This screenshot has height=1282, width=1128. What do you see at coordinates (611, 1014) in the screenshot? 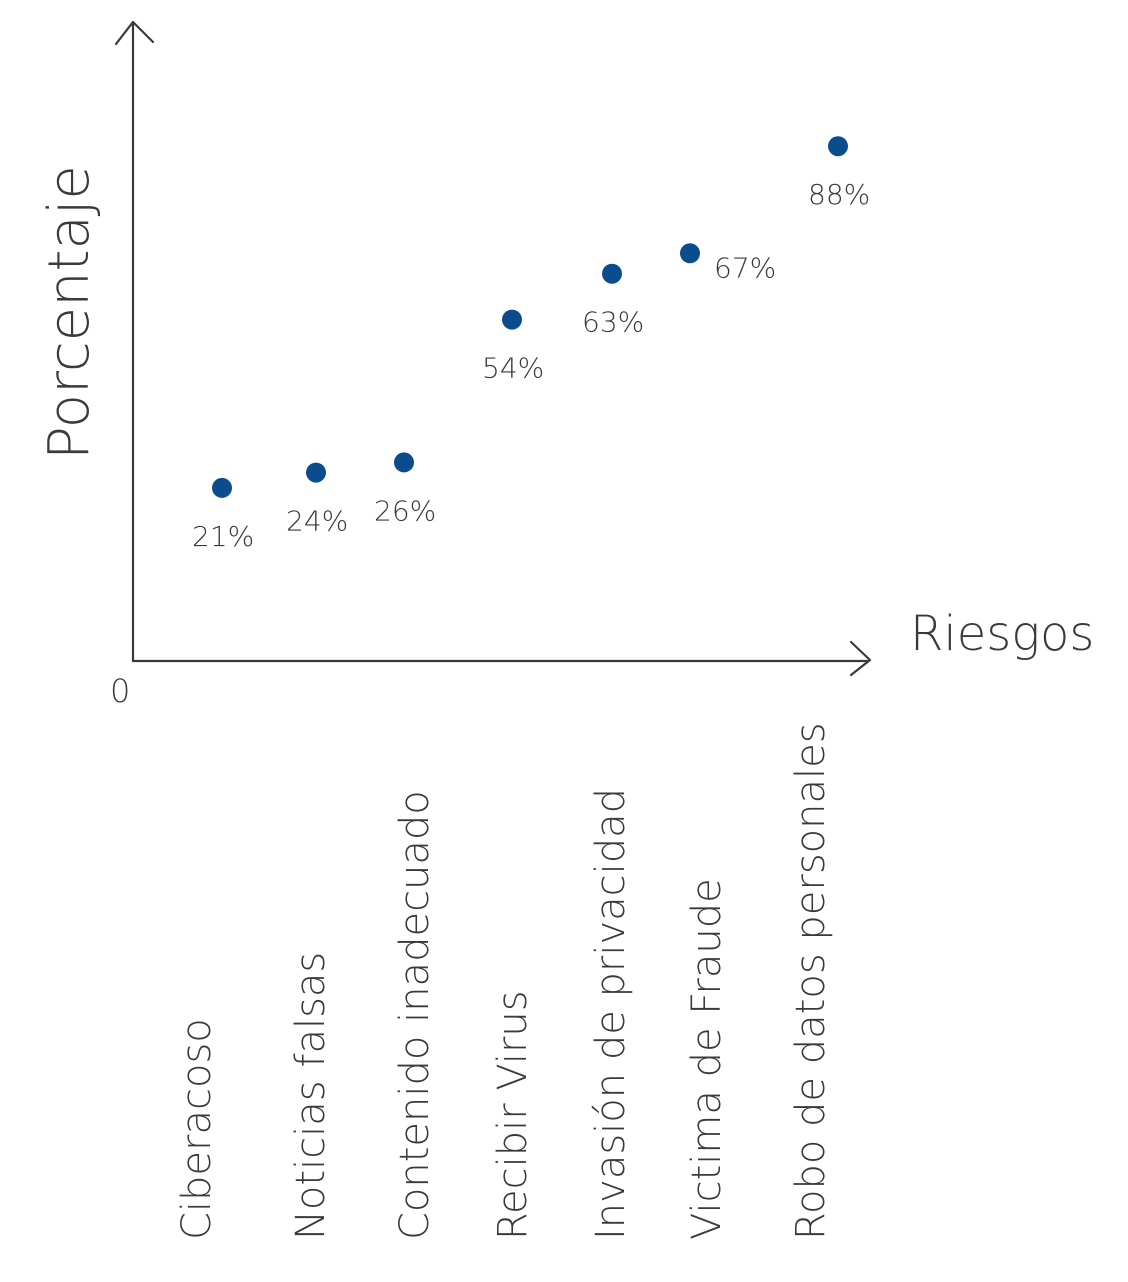
I see `x-tick-label: Invasión de privacidad` at bounding box center [611, 1014].